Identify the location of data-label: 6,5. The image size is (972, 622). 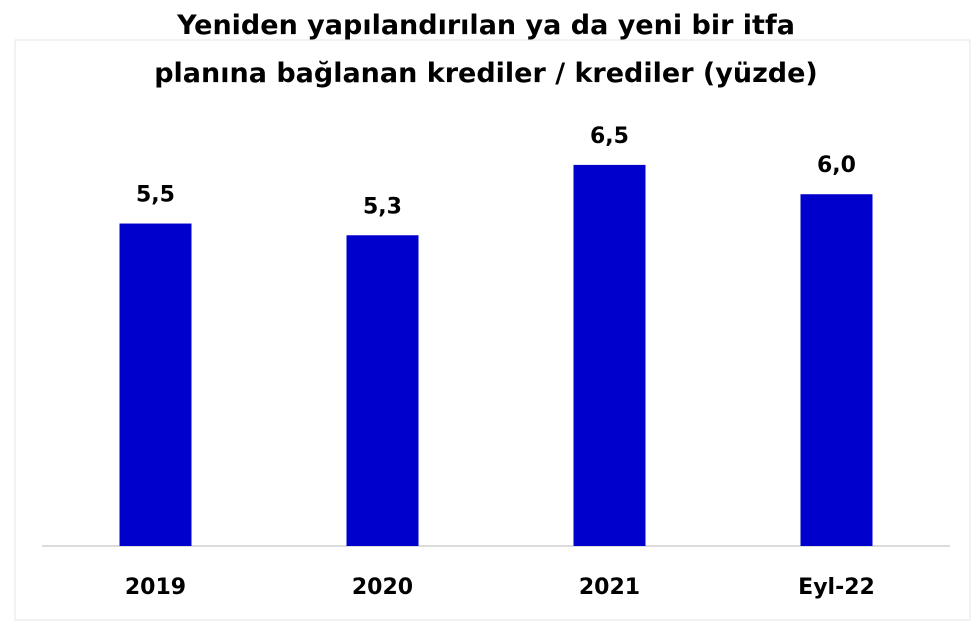
(609, 136).